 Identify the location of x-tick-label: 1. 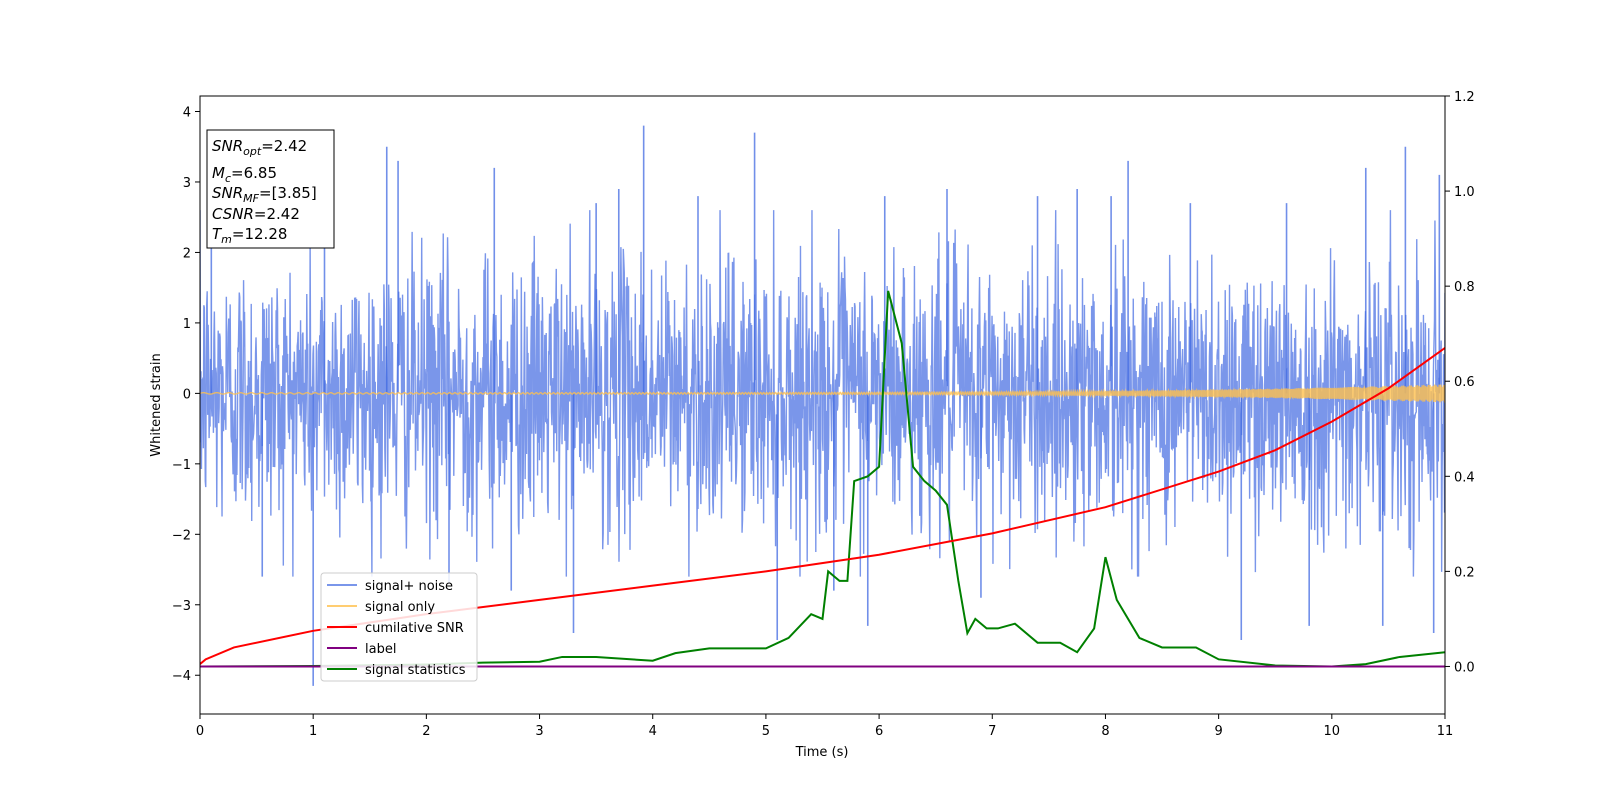
(313, 731).